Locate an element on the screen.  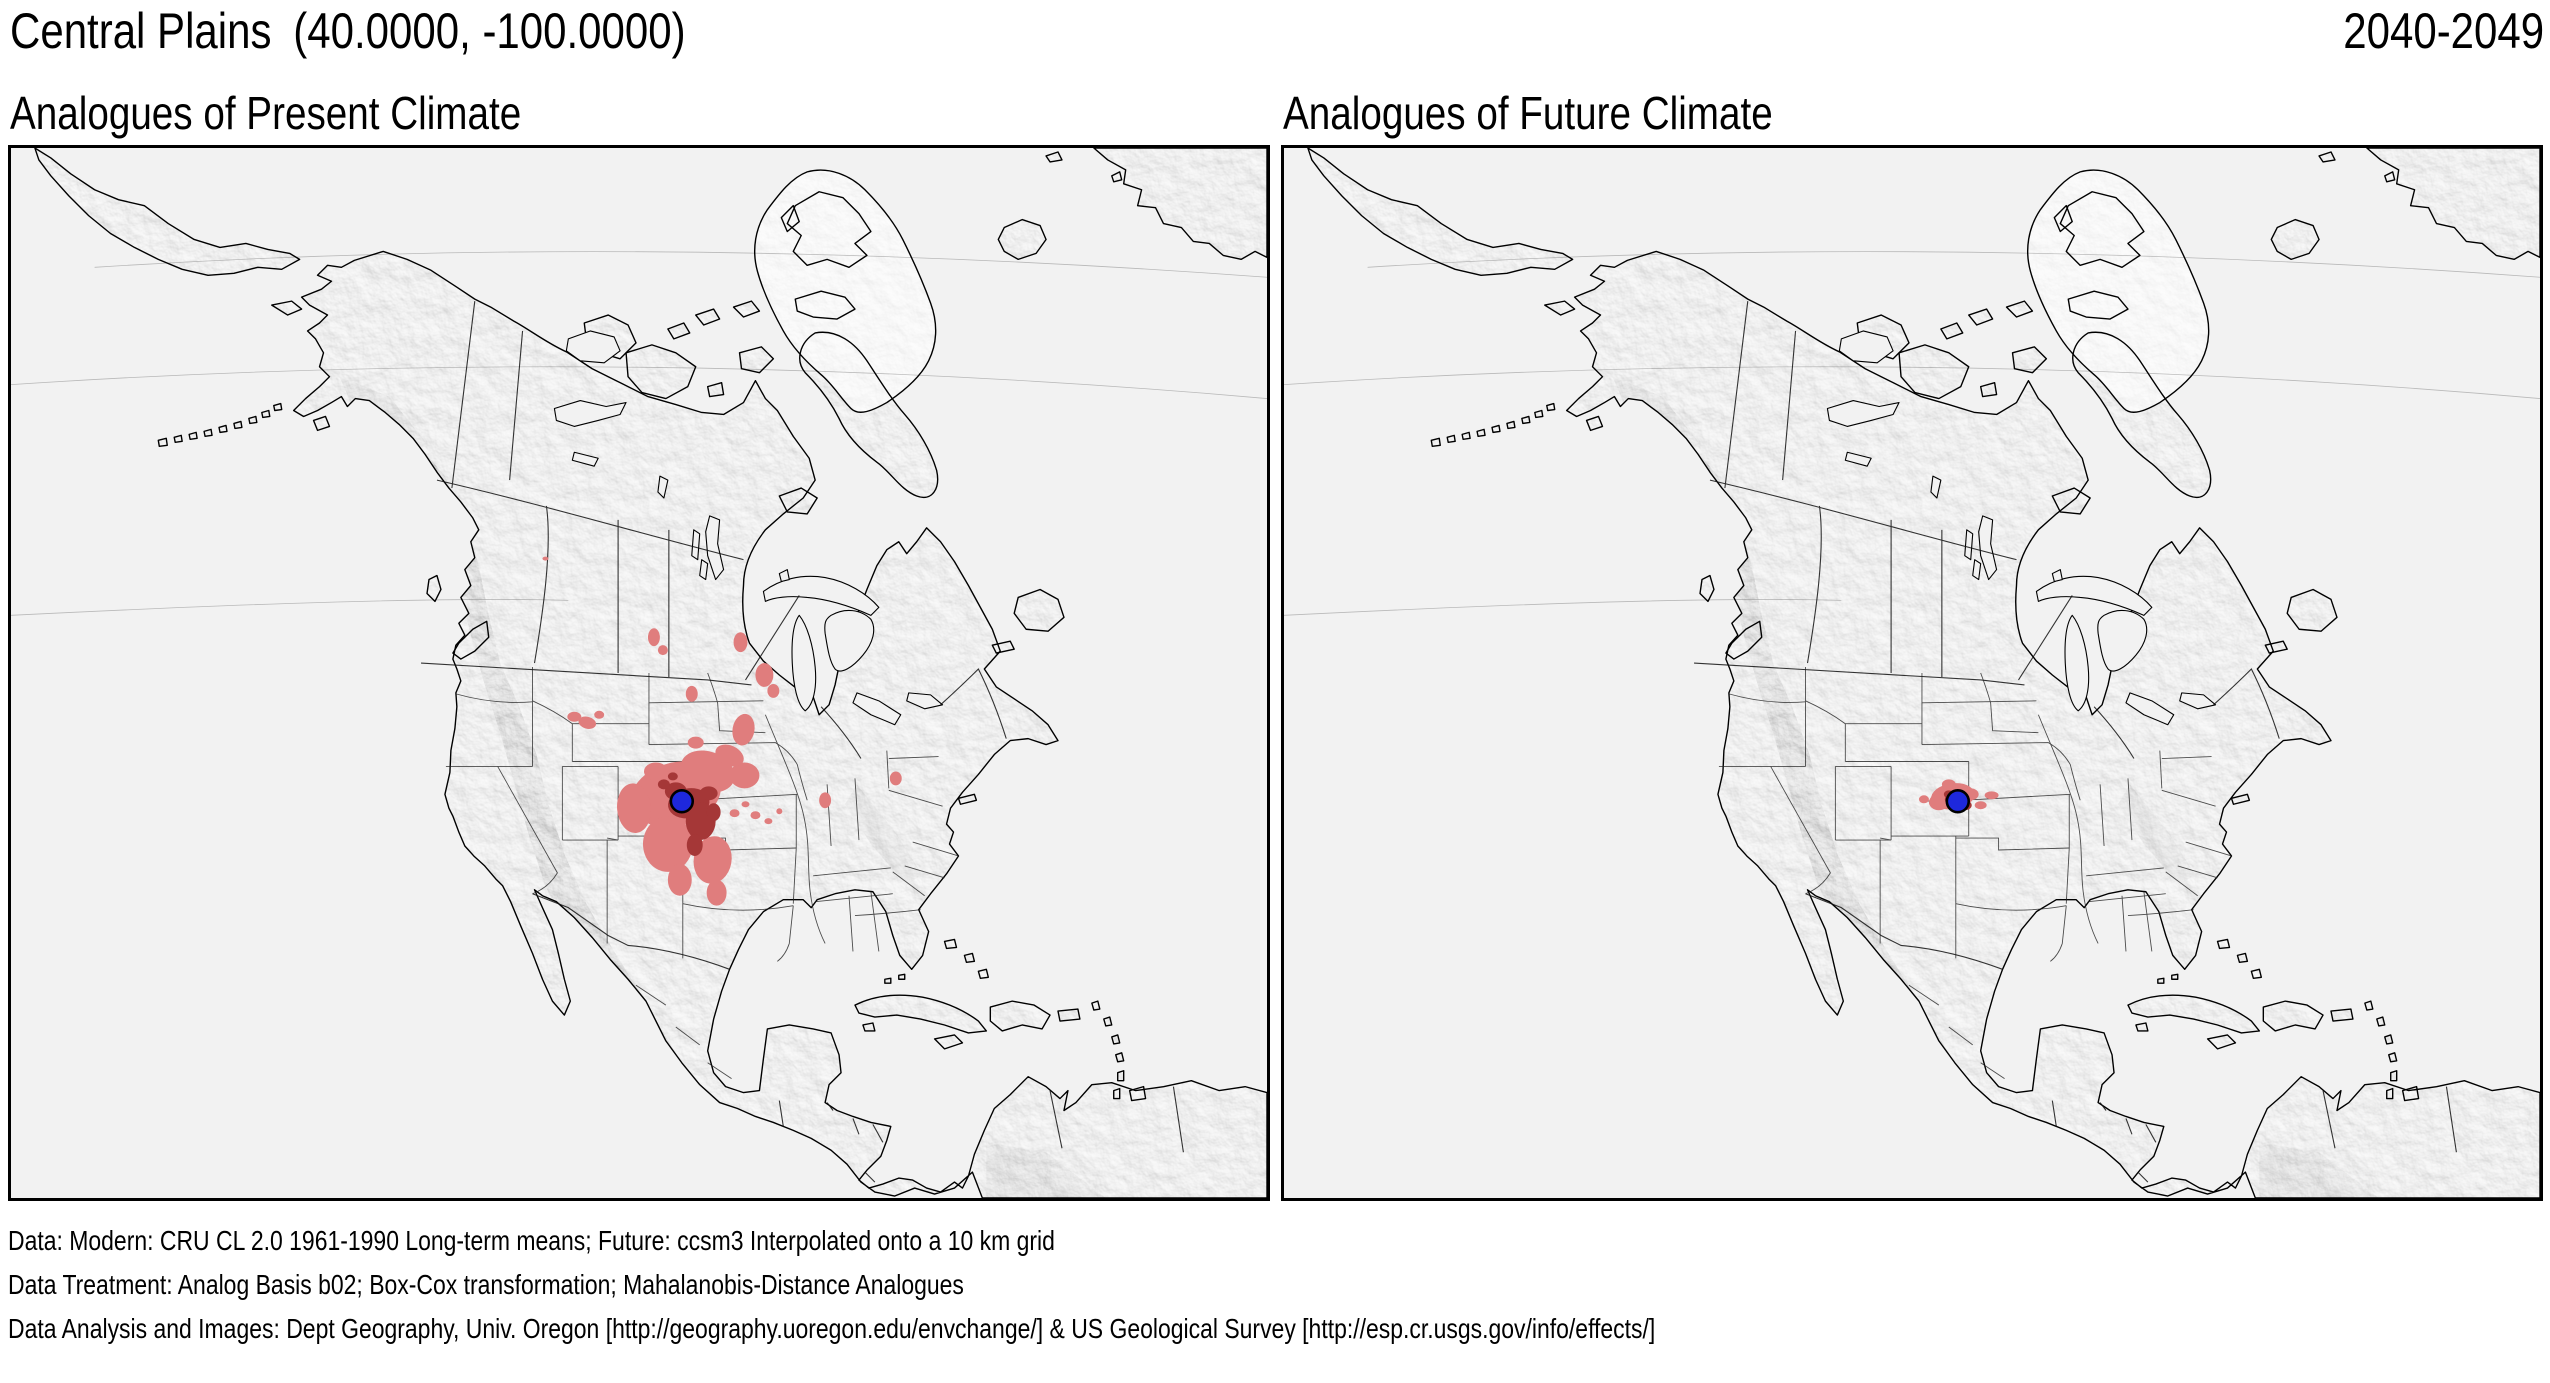
right-map-title: Analogues of Future Climate is located at coordinates (1528, 113).